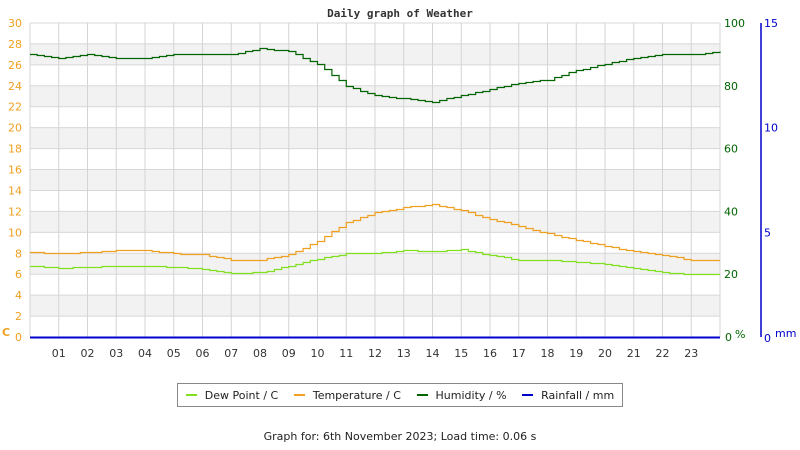 The image size is (800, 450). What do you see at coordinates (15, 170) in the screenshot?
I see `y-tick-label: 16` at bounding box center [15, 170].